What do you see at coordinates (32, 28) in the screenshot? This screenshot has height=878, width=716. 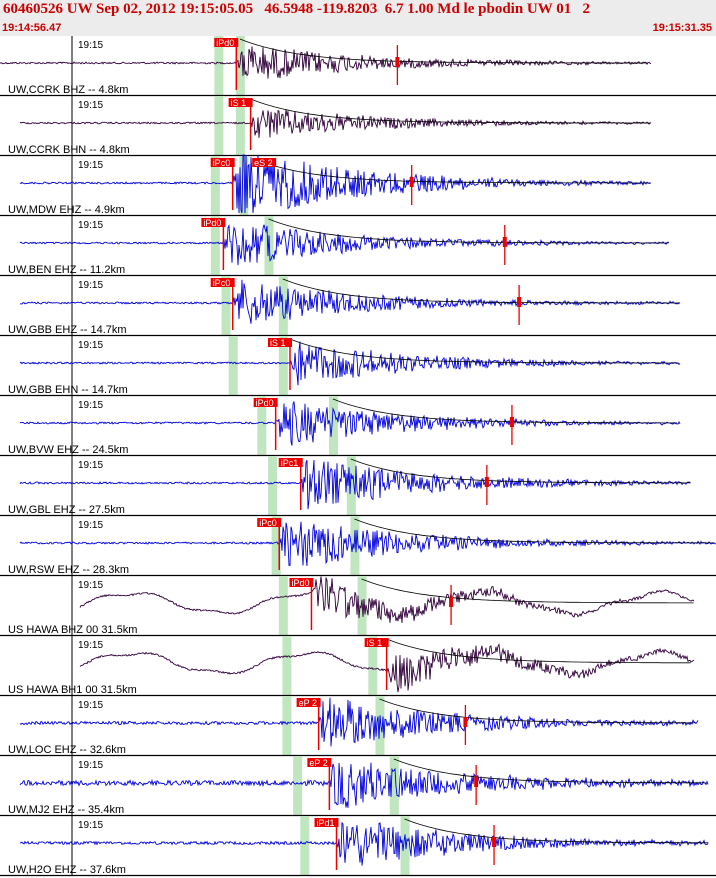 I see `window-start-time: 19:14:56.47` at bounding box center [32, 28].